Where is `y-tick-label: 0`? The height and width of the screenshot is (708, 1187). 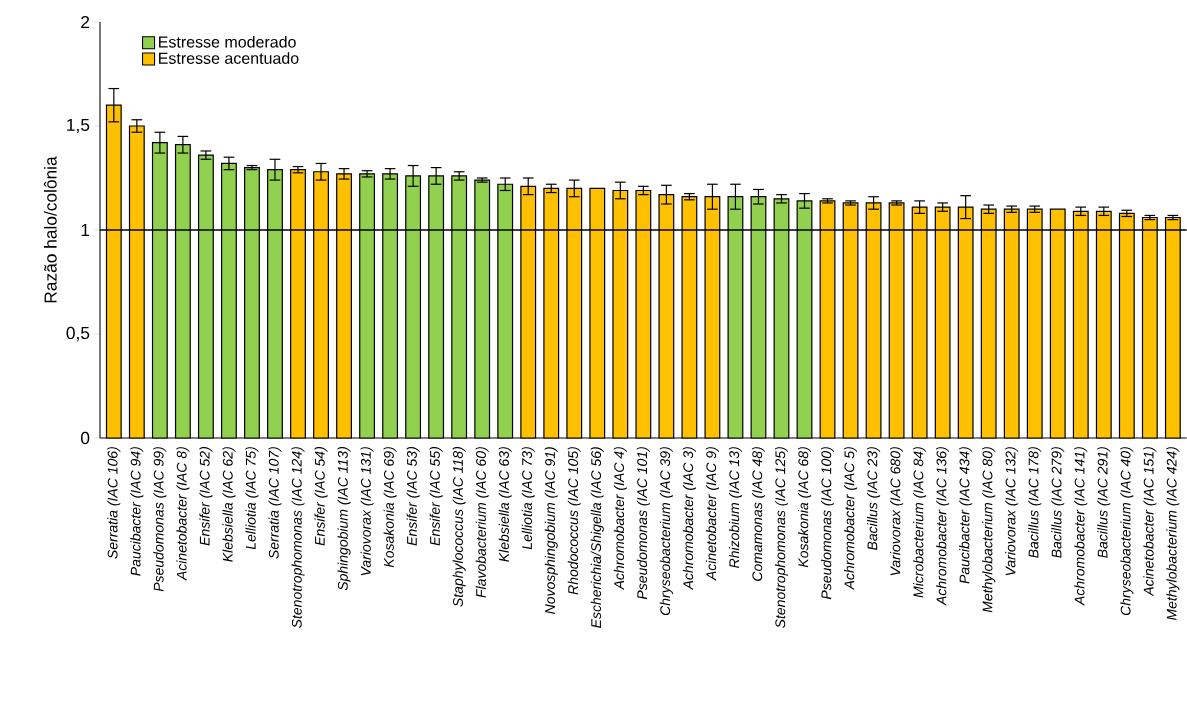
y-tick-label: 0 is located at coordinates (85, 438).